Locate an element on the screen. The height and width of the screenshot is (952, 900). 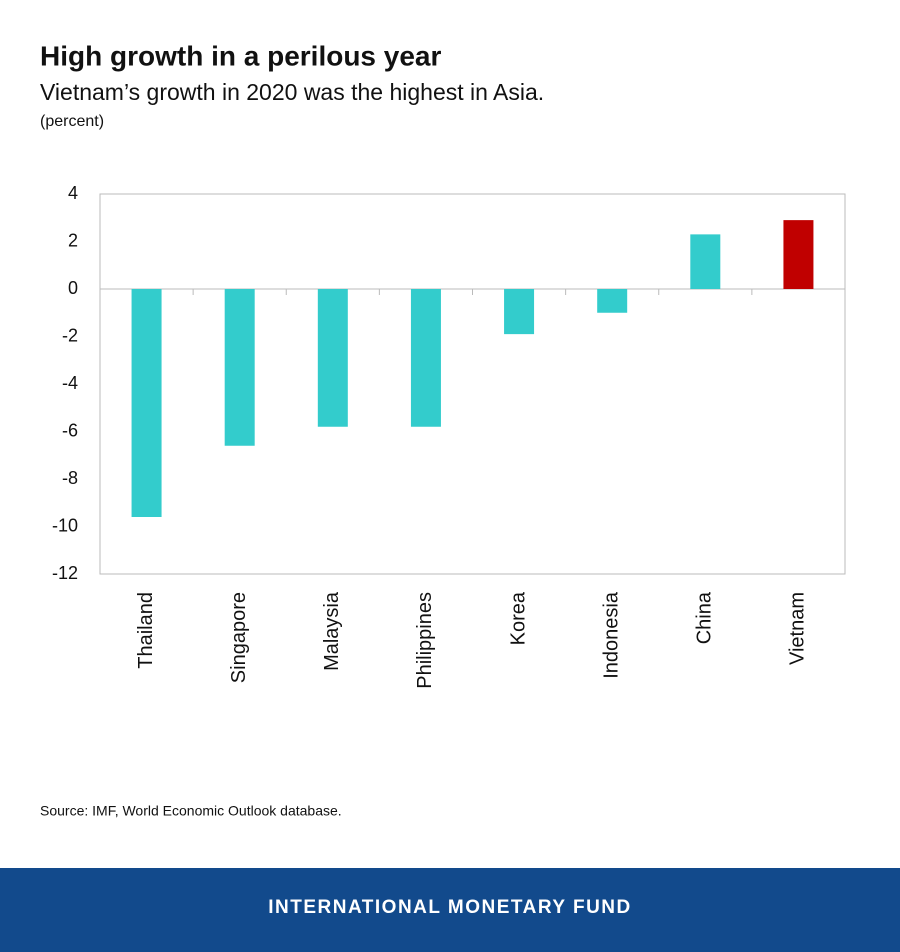
footer-text: INTERNATIONAL MONETARY FUND is located at coordinates (450, 907).